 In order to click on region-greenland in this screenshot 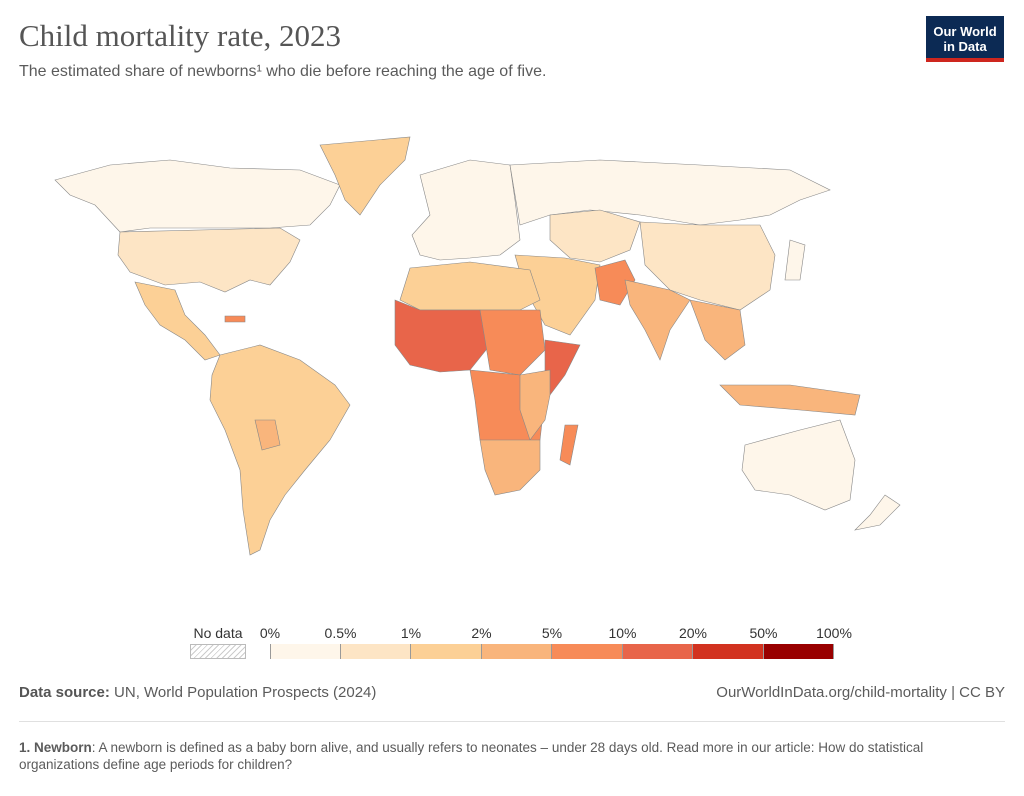, I will do `click(365, 176)`.